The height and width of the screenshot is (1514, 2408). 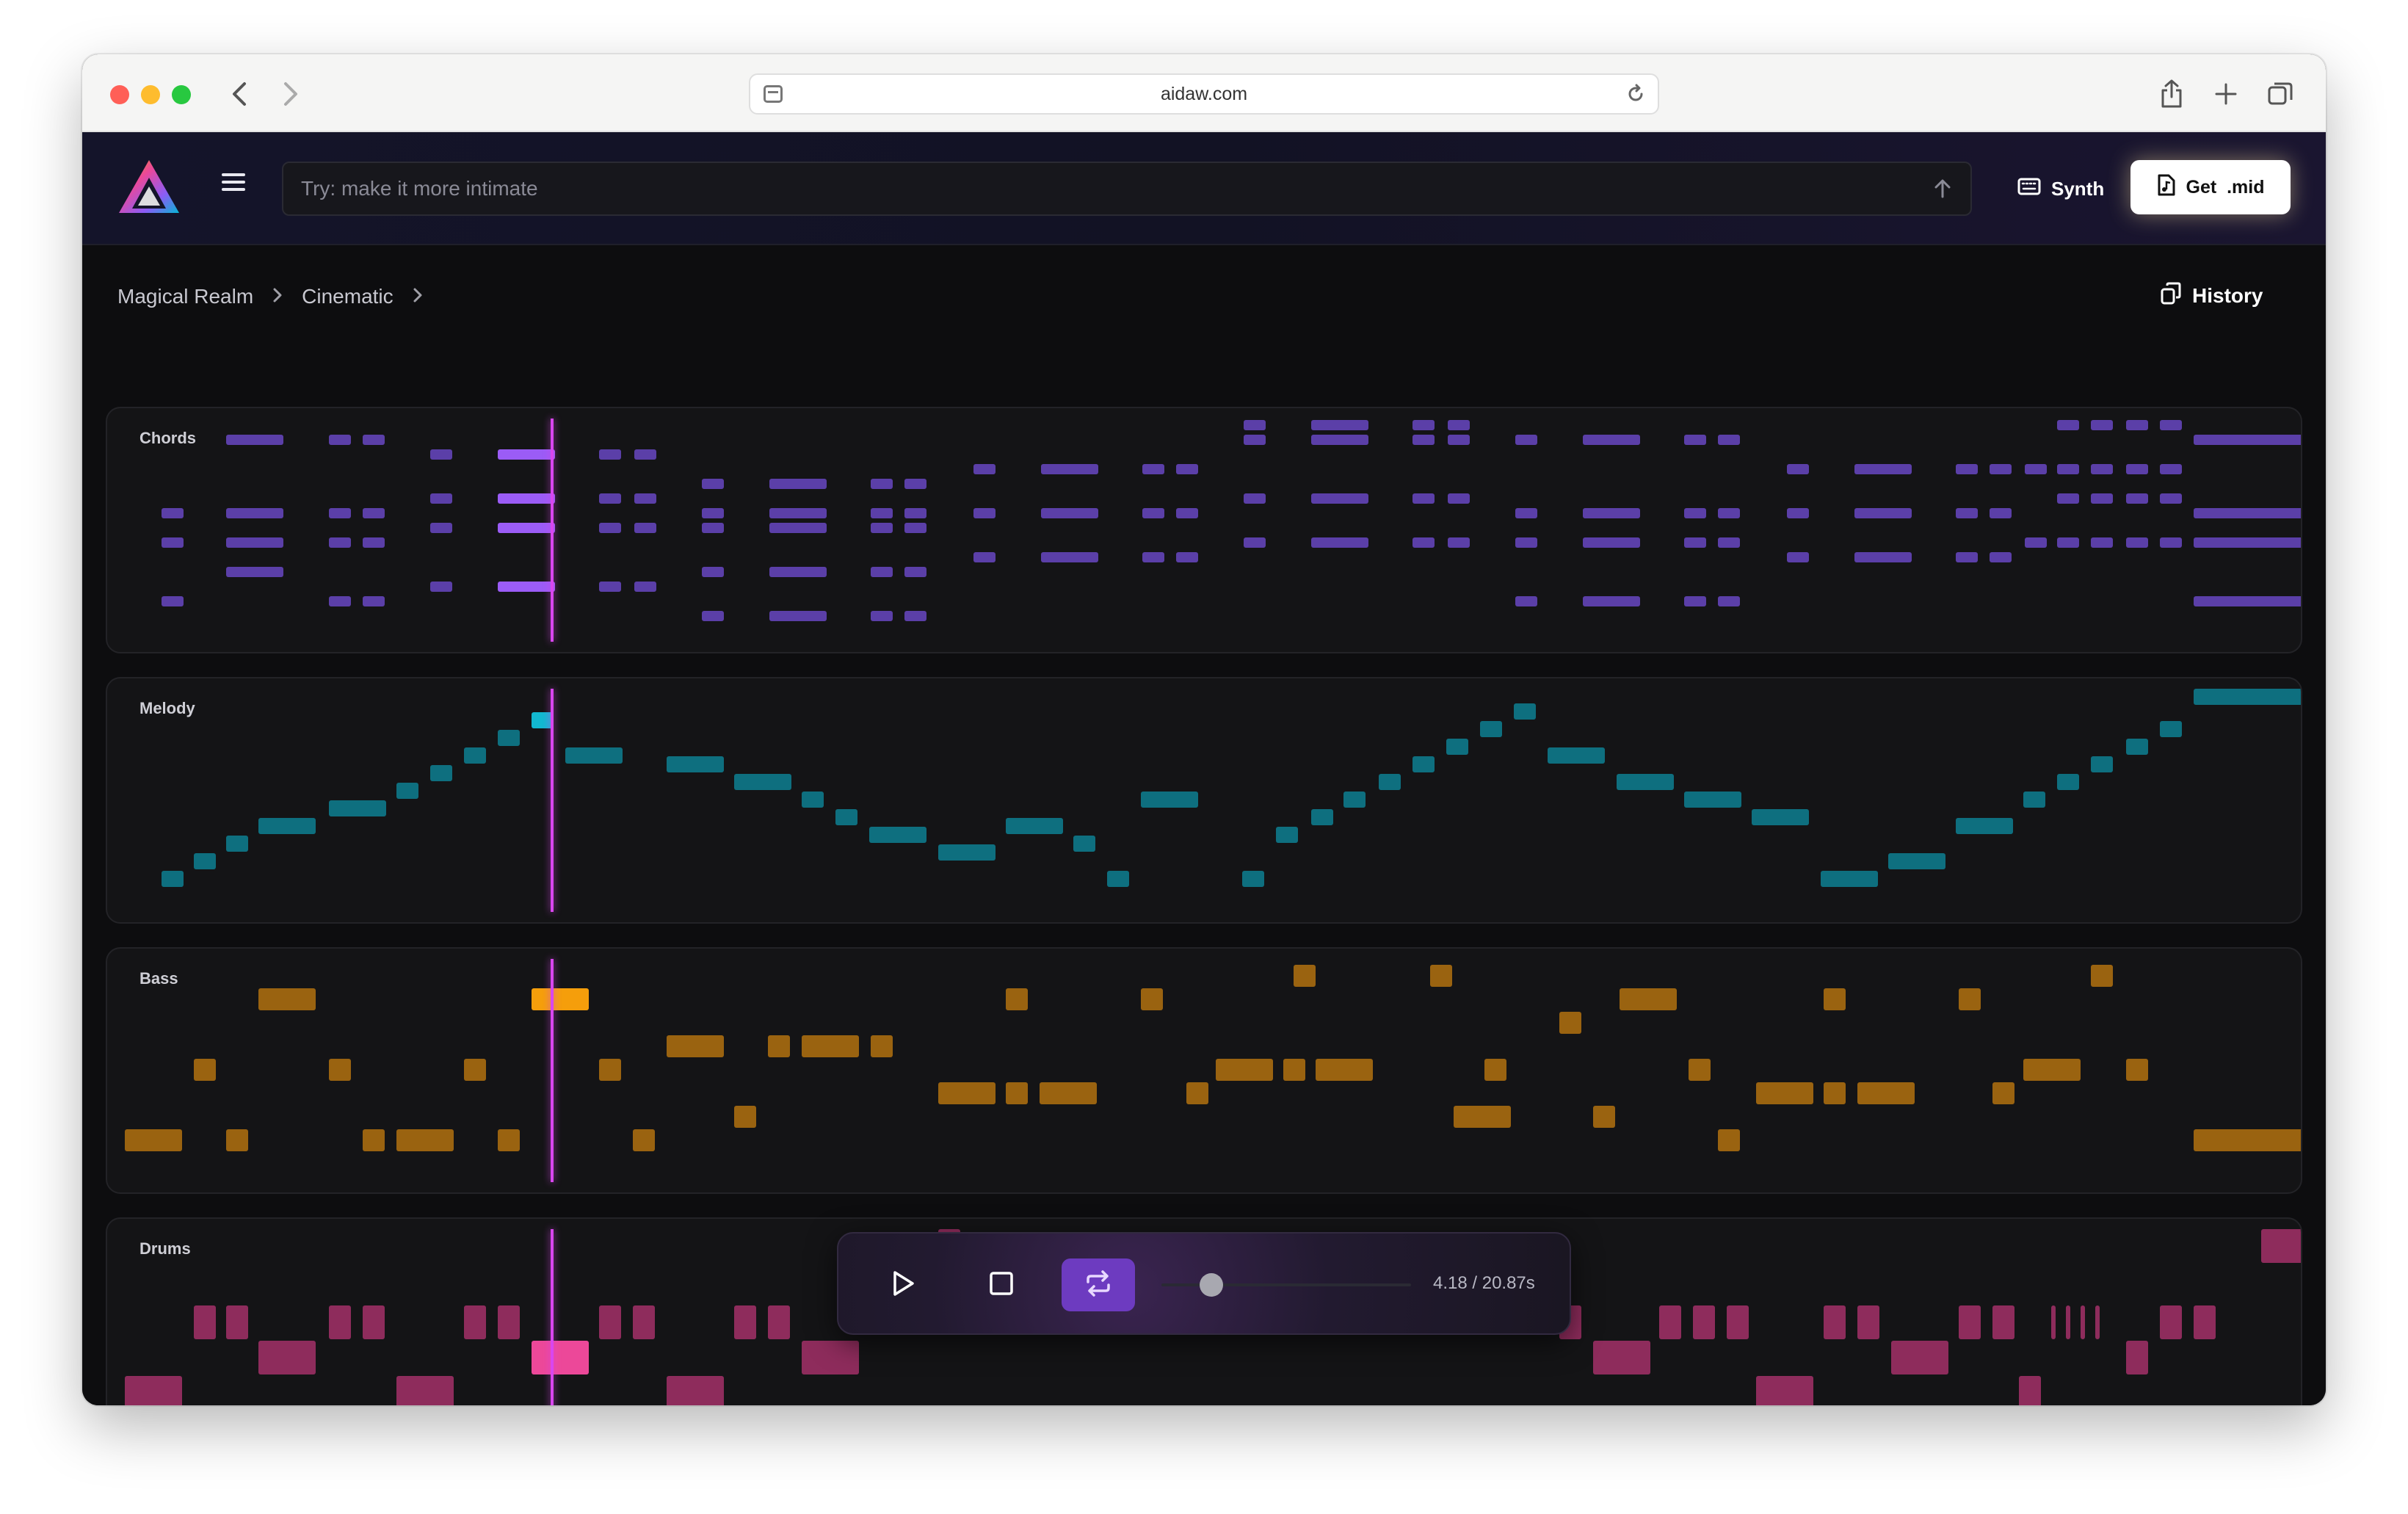 What do you see at coordinates (291, 94) in the screenshot?
I see `chevron-right-icon` at bounding box center [291, 94].